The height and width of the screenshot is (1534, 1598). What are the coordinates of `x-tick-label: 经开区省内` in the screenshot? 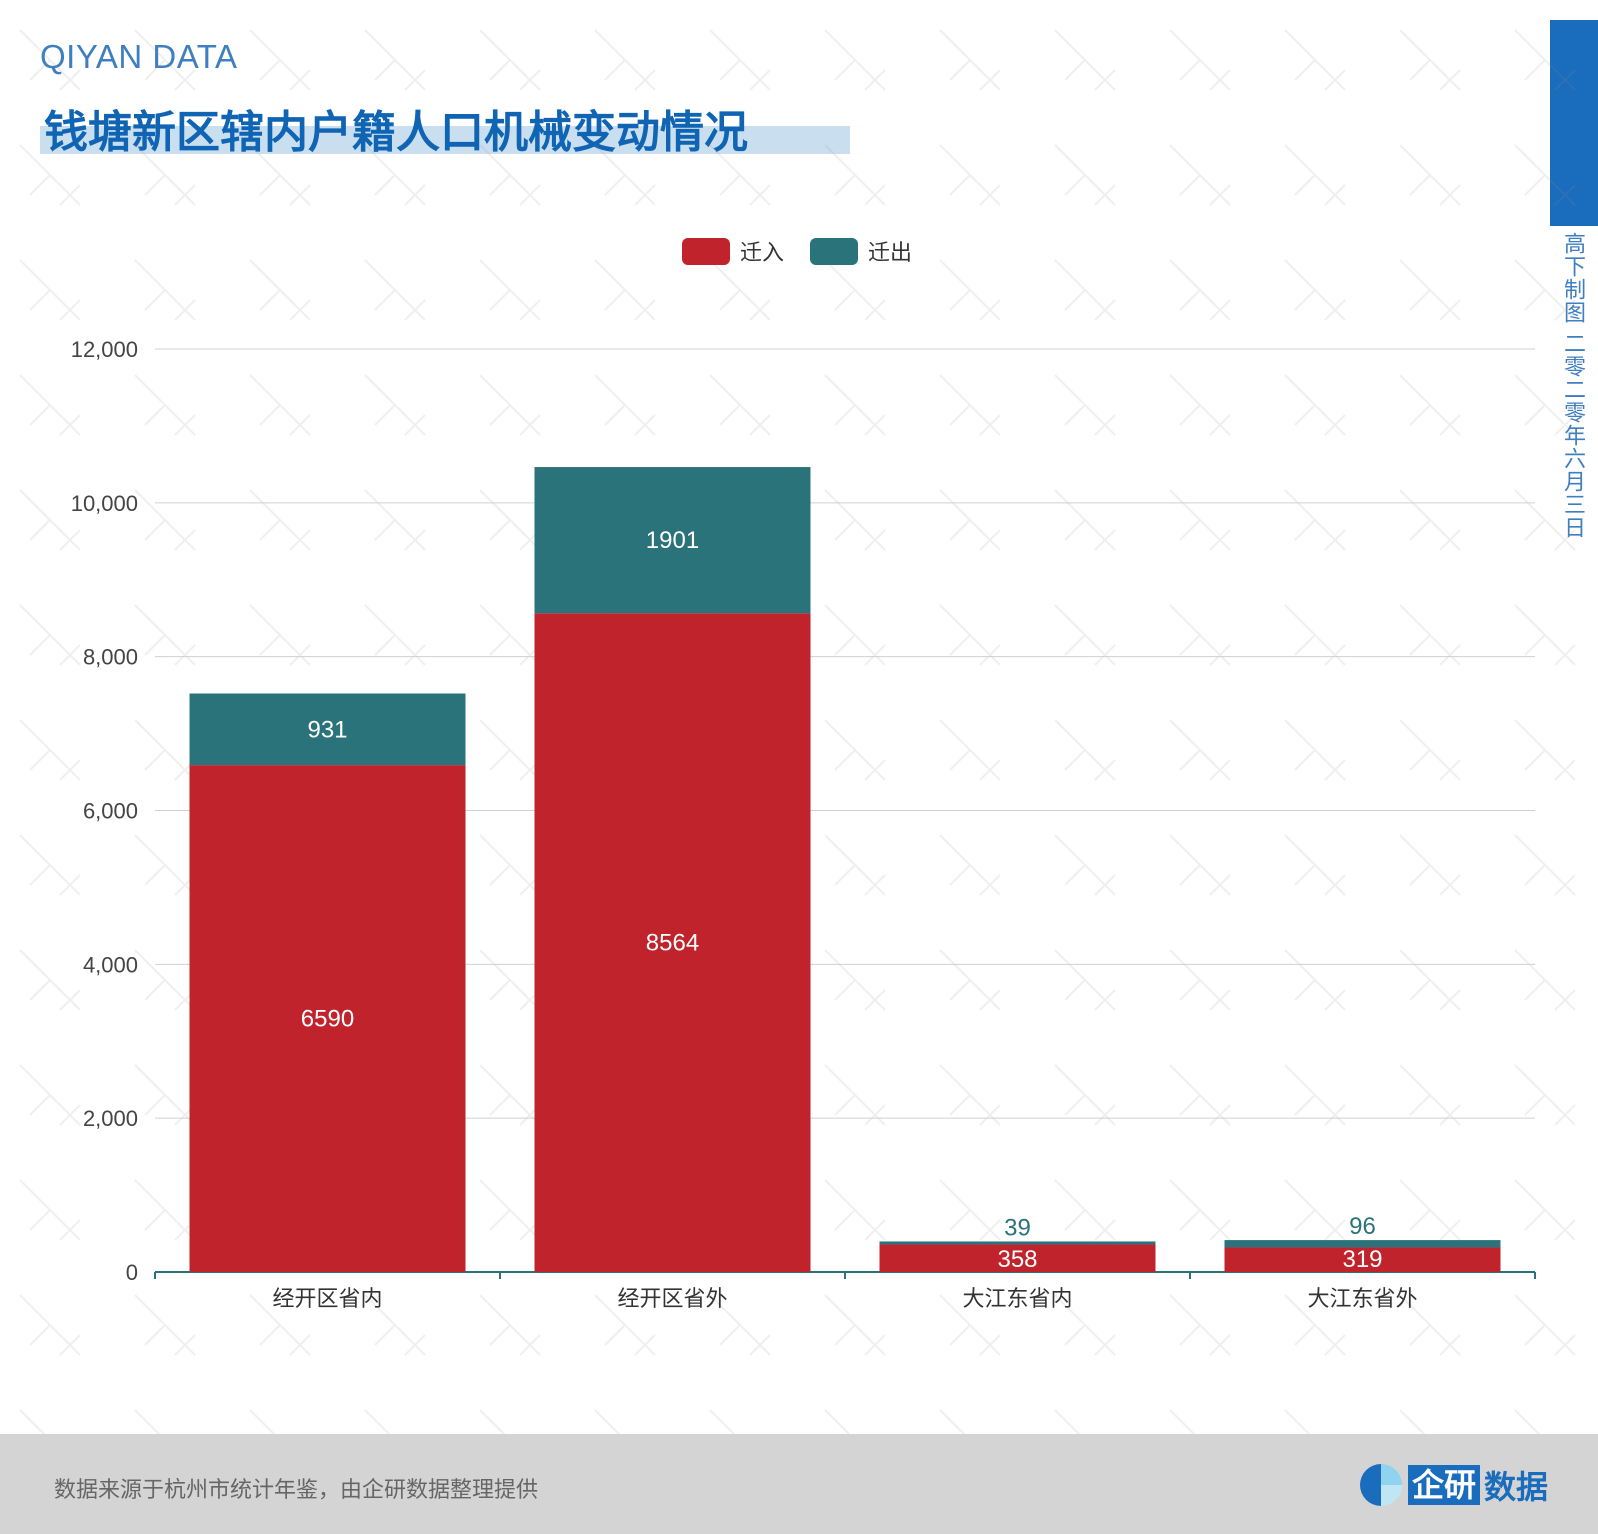 It's located at (327, 1299).